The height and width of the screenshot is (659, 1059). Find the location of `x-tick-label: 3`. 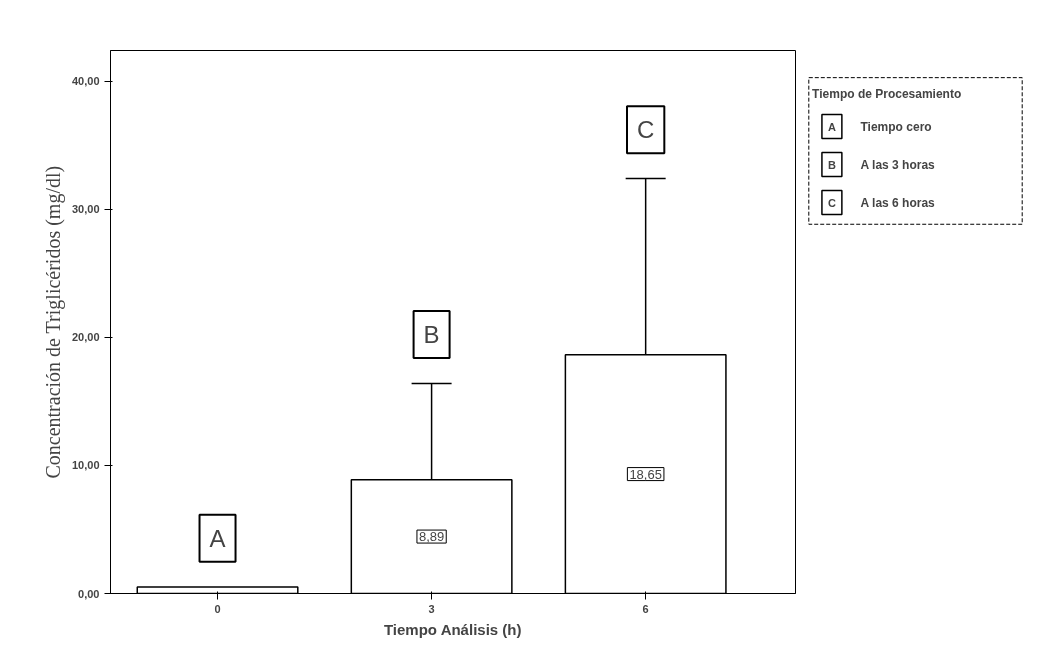

x-tick-label: 3 is located at coordinates (431, 608).